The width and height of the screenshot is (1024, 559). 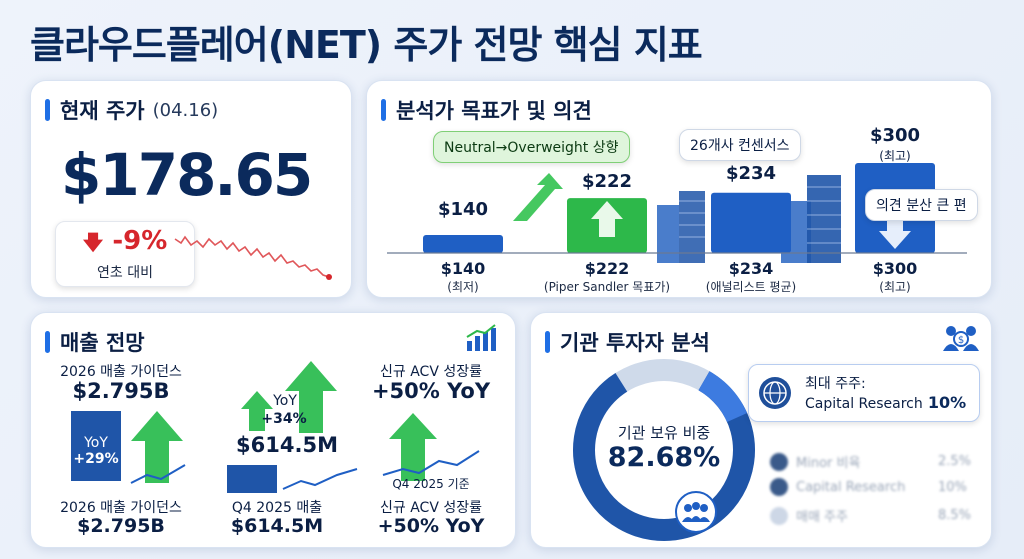 I want to click on ownership-label: 기관 보유 비중, so click(x=664, y=433).